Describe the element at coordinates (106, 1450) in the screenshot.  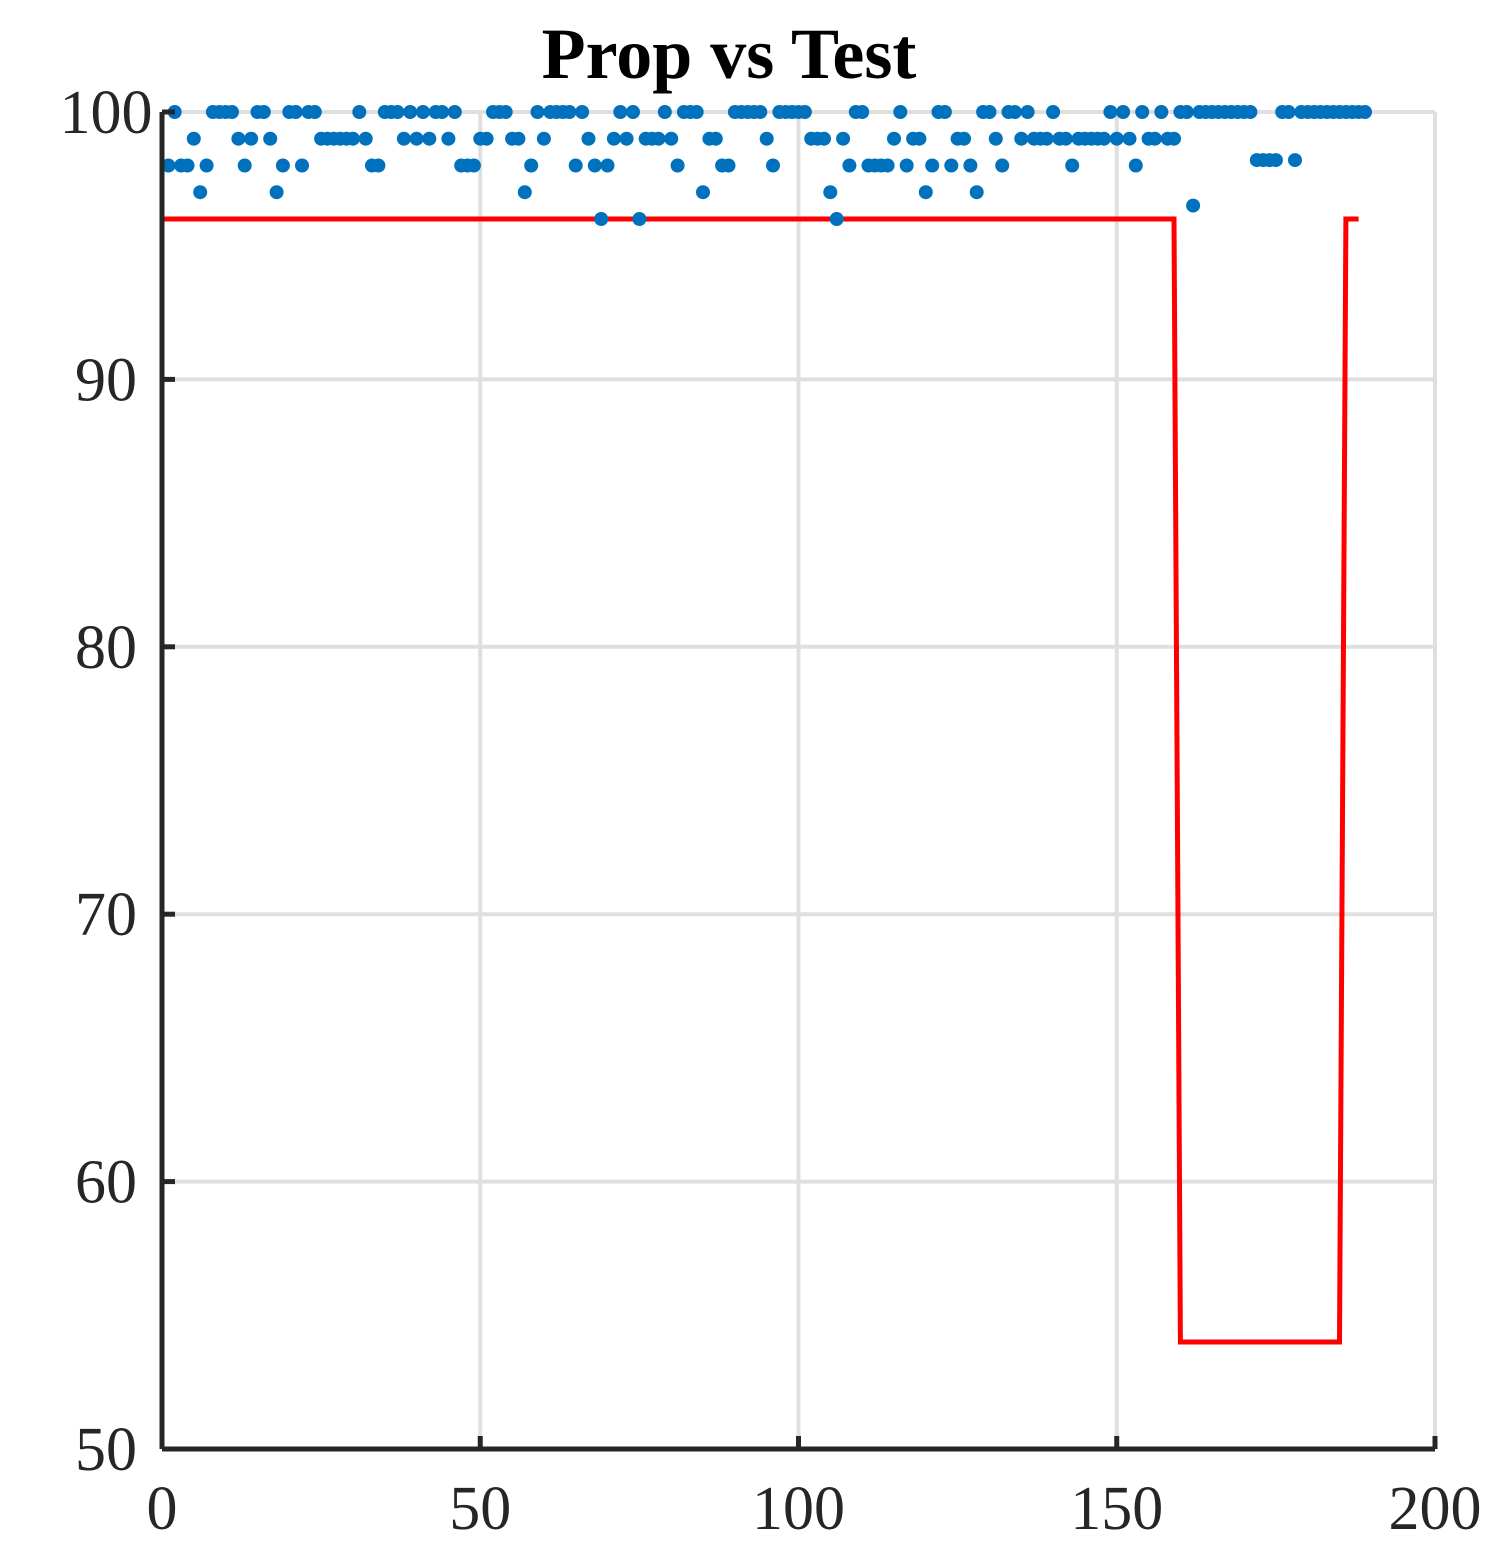
I see `y-tick-label: 50` at that location.